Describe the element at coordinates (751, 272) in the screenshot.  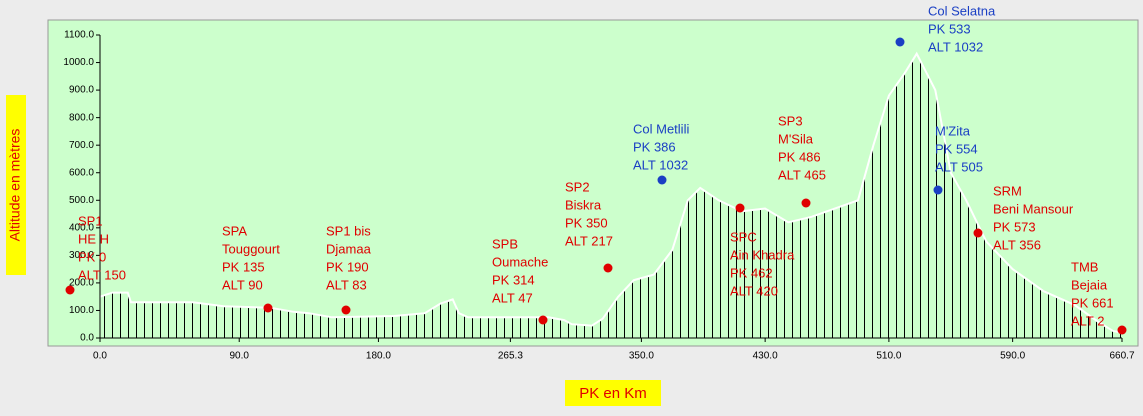
I see `annotation-line: PK 462` at that location.